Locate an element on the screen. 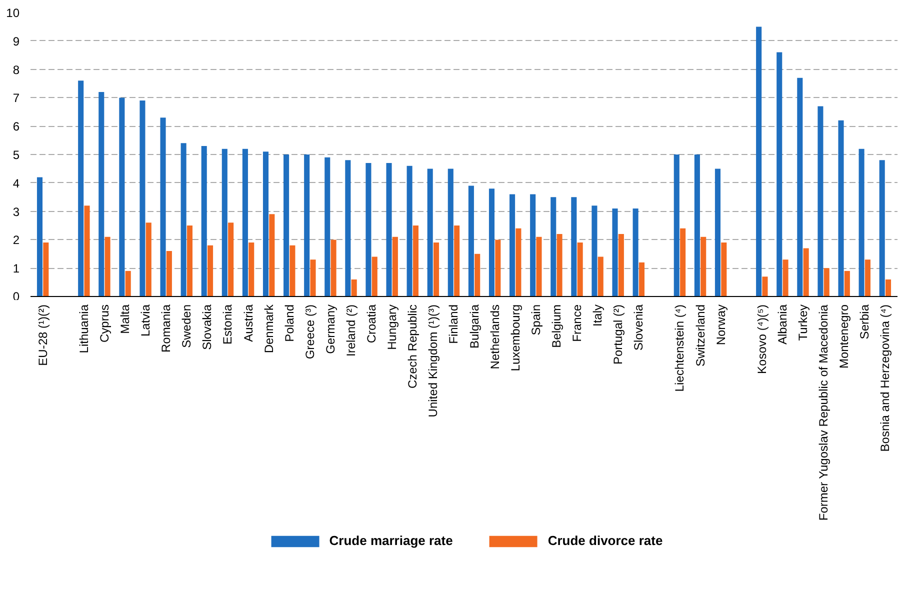 The height and width of the screenshot is (600, 909). x-tick-label: Italy is located at coordinates (597, 315).